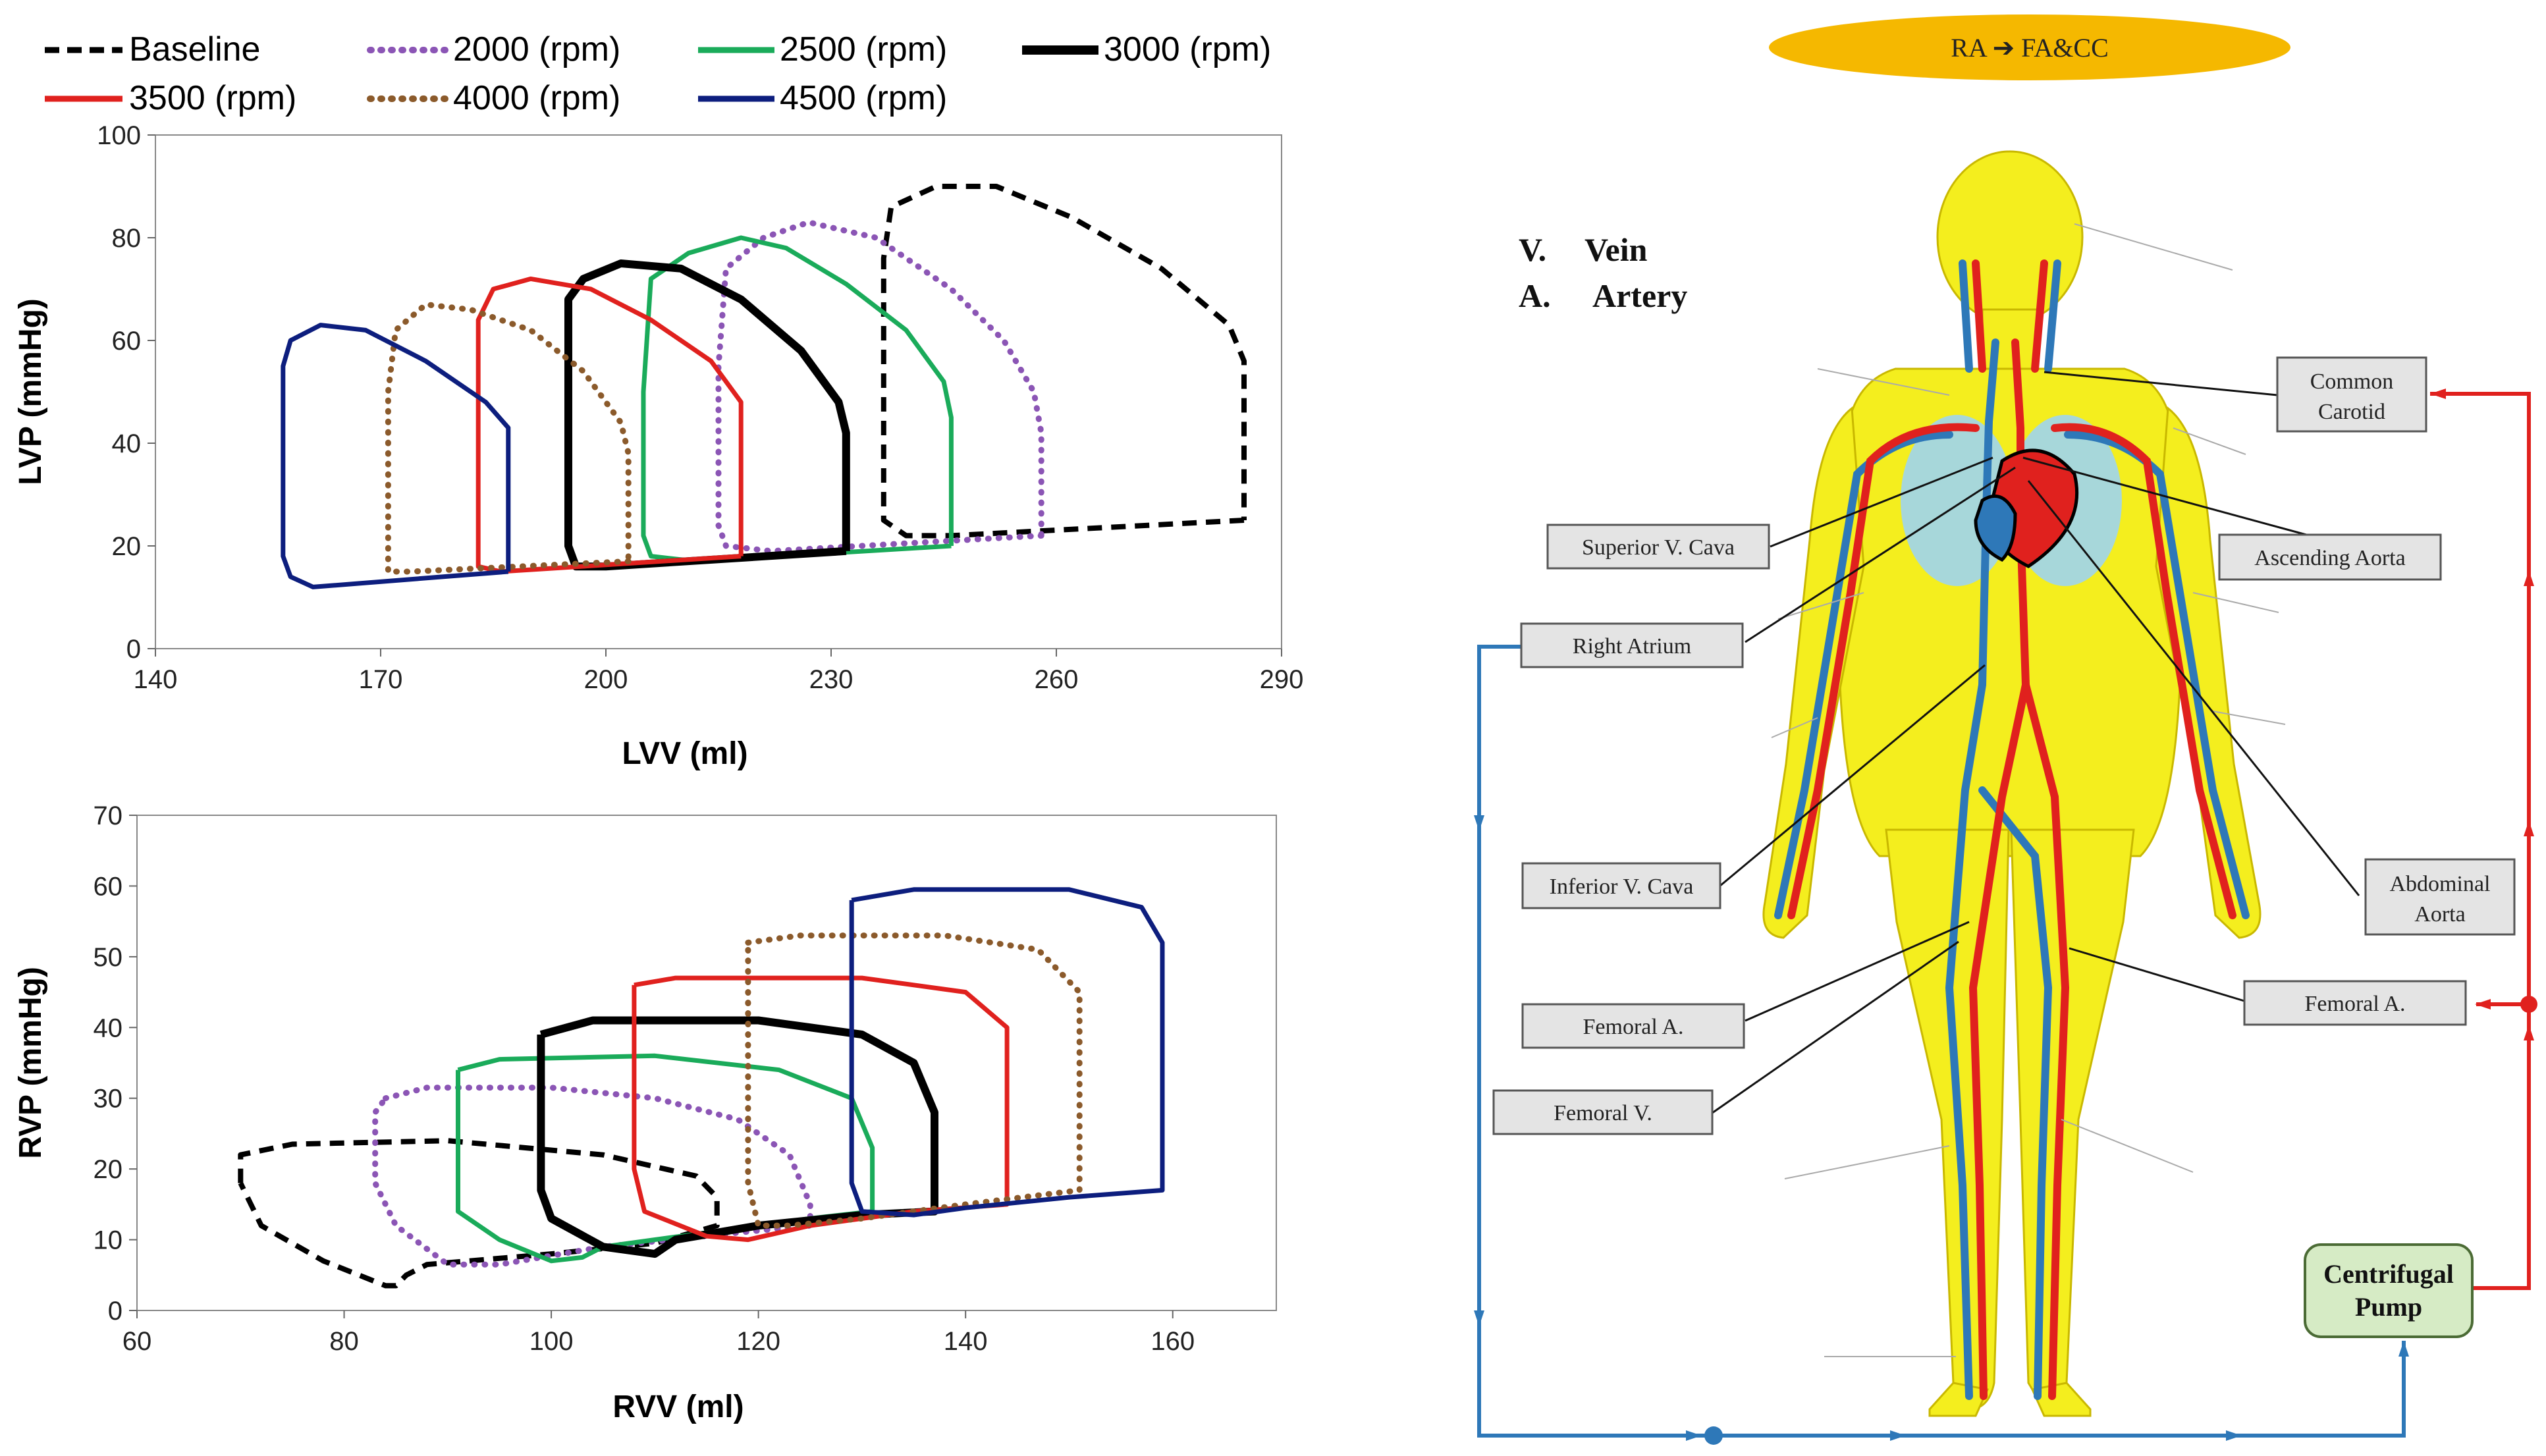 This screenshot has height=1456, width=2546. Describe the element at coordinates (1532, 249) in the screenshot. I see `key-vein-abbr: V.` at that location.